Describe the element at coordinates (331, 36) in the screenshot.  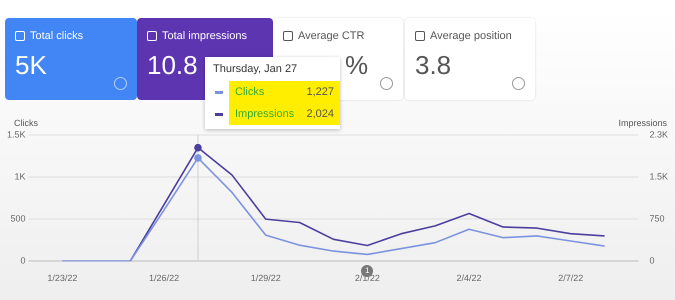
I see `text: Average CTR` at that location.